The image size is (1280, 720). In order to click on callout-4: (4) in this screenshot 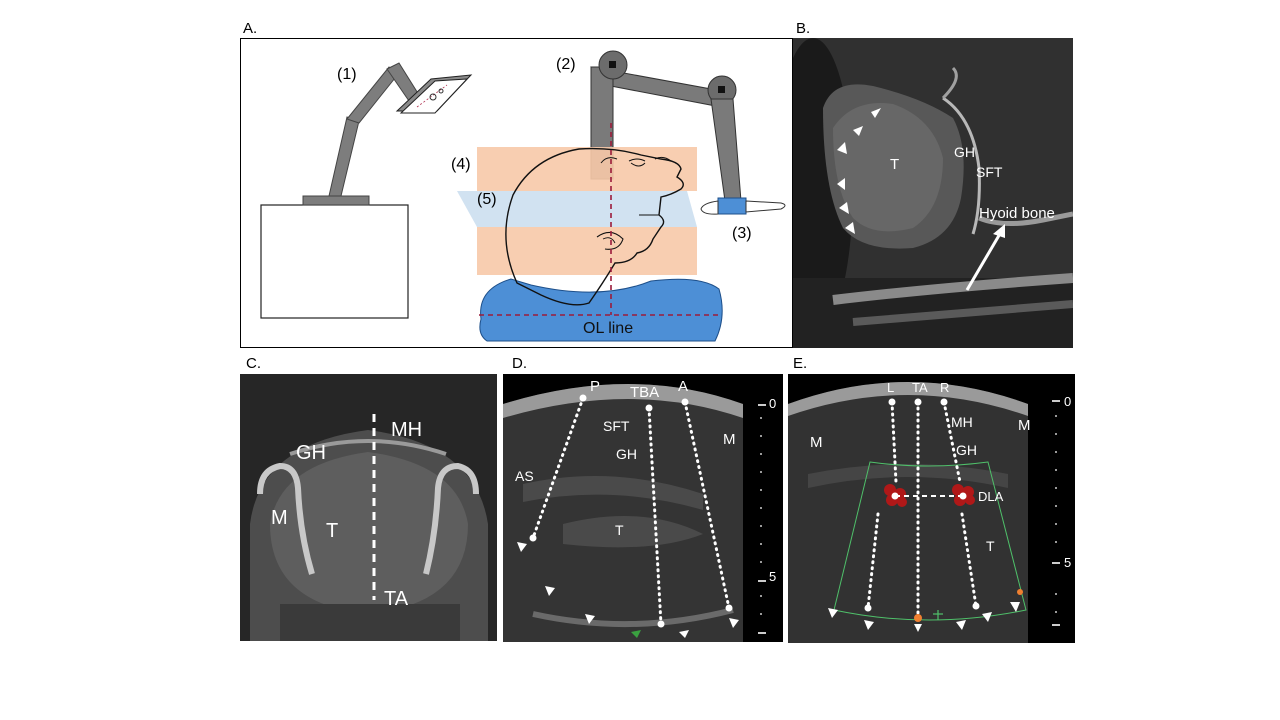, I will do `click(461, 164)`.